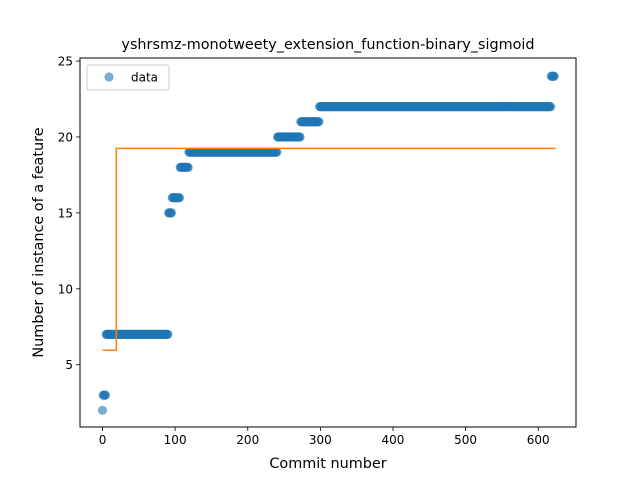 This screenshot has height=484, width=640. What do you see at coordinates (103, 440) in the screenshot?
I see `x-tick-label: 0` at bounding box center [103, 440].